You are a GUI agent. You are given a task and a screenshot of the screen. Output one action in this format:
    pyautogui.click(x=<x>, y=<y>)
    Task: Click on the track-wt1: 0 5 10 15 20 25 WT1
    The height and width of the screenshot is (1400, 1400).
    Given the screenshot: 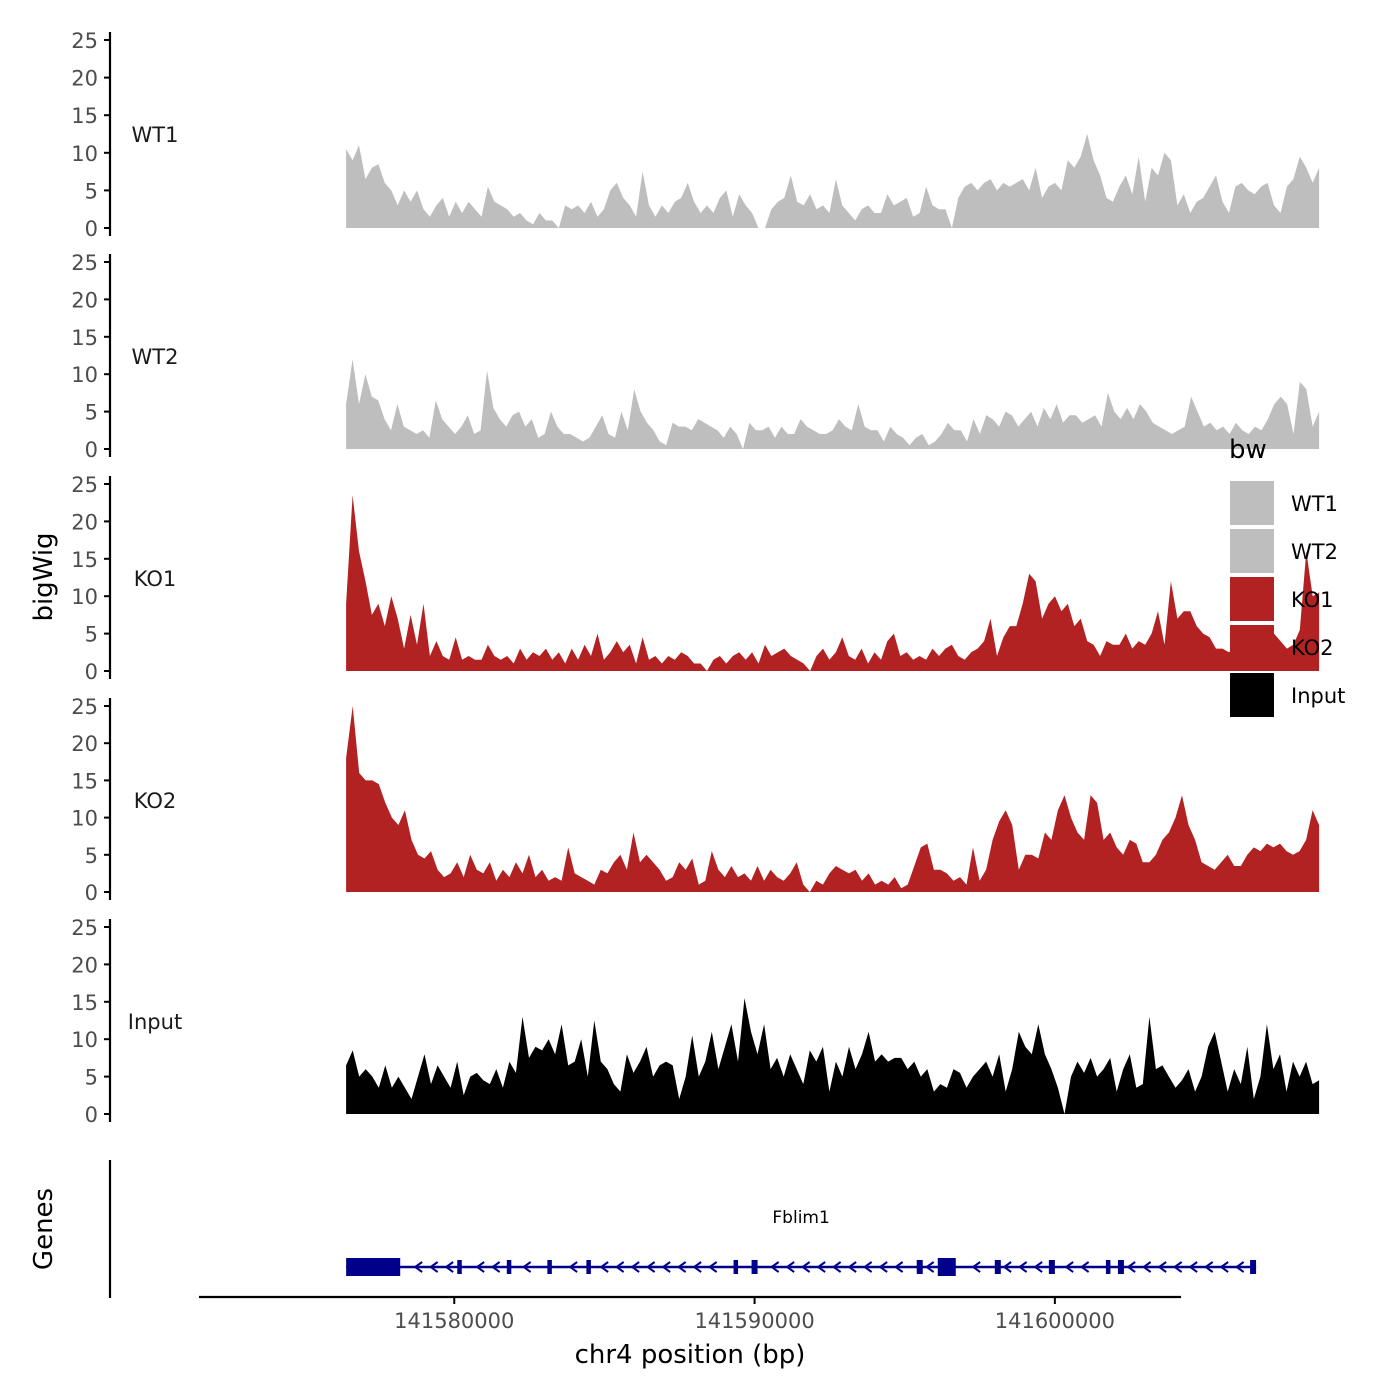 What is the action you would take?
    pyautogui.click(x=695, y=135)
    